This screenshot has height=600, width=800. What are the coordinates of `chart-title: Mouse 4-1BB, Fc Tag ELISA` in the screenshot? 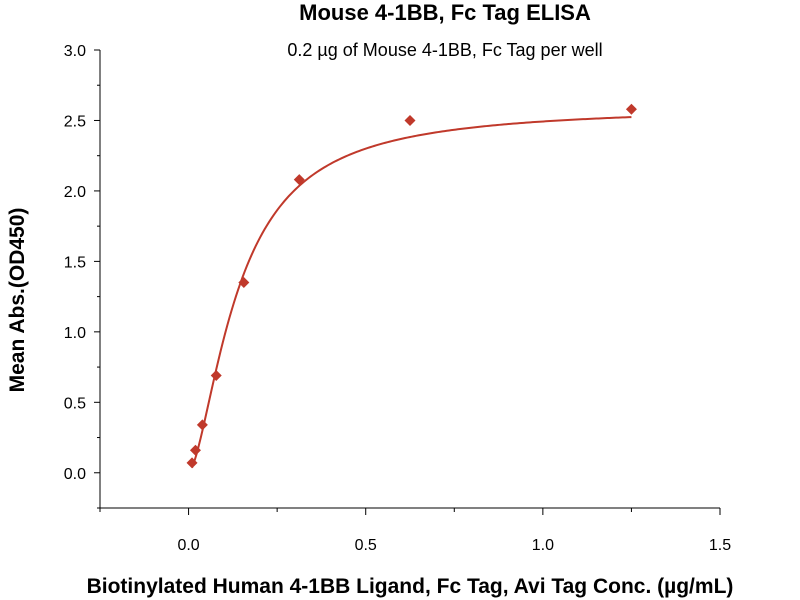 It's located at (445, 12).